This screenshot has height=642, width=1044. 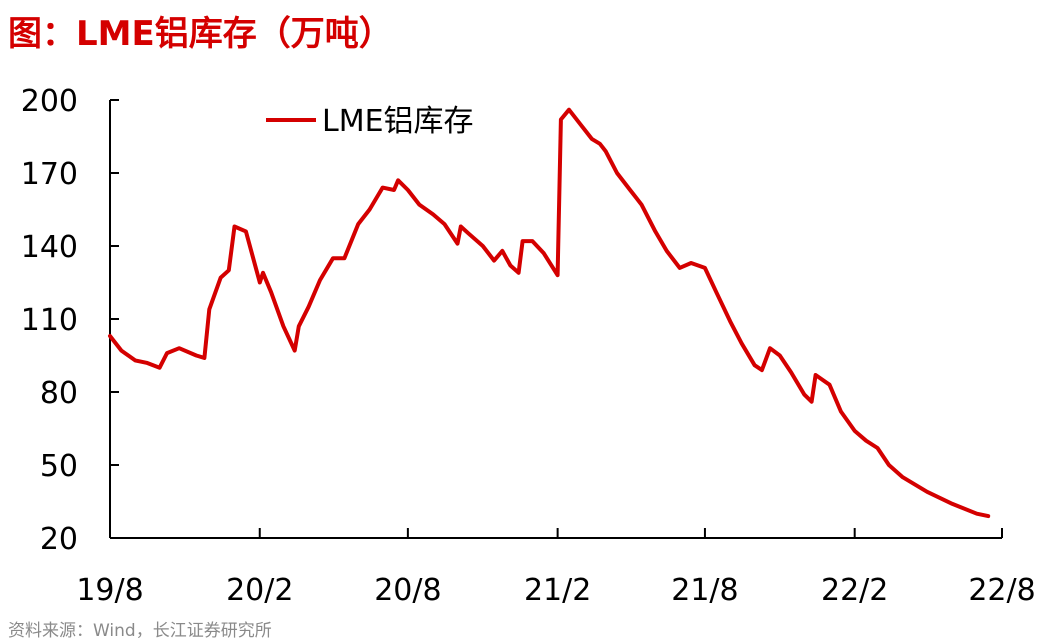 What do you see at coordinates (109, 590) in the screenshot?
I see `x-tick-label: 19/8` at bounding box center [109, 590].